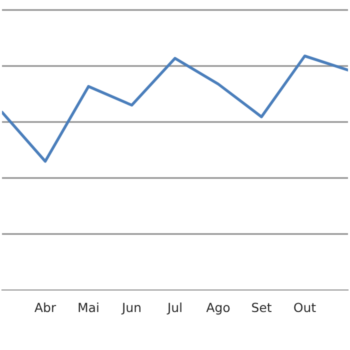 This screenshot has height=350, width=350. Describe the element at coordinates (45, 307) in the screenshot. I see `x-tick-label: Abr` at that location.